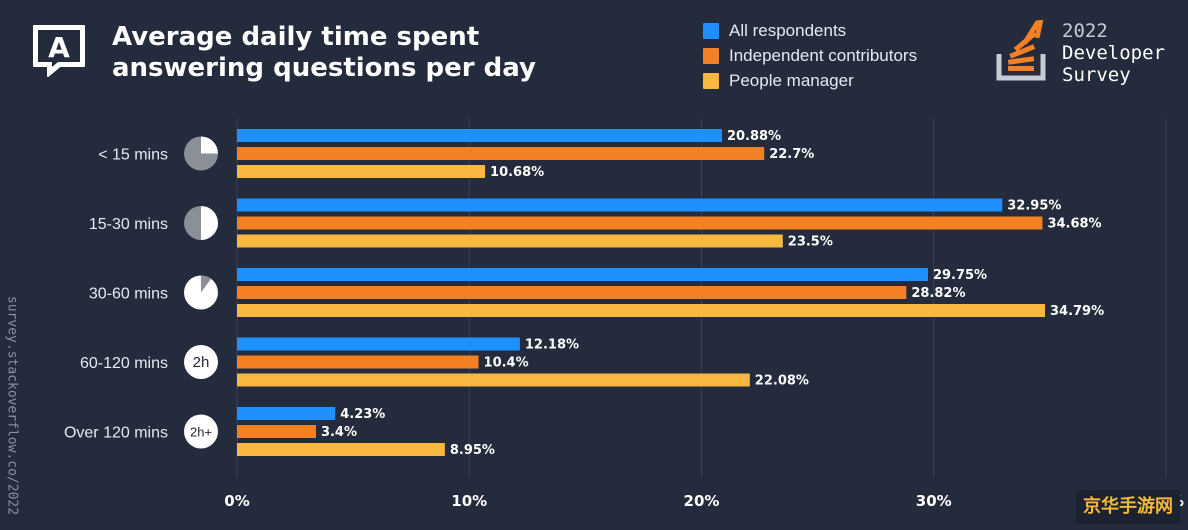 The height and width of the screenshot is (530, 1188). I want to click on bar-label-pm-0: 10.68%, so click(517, 172).